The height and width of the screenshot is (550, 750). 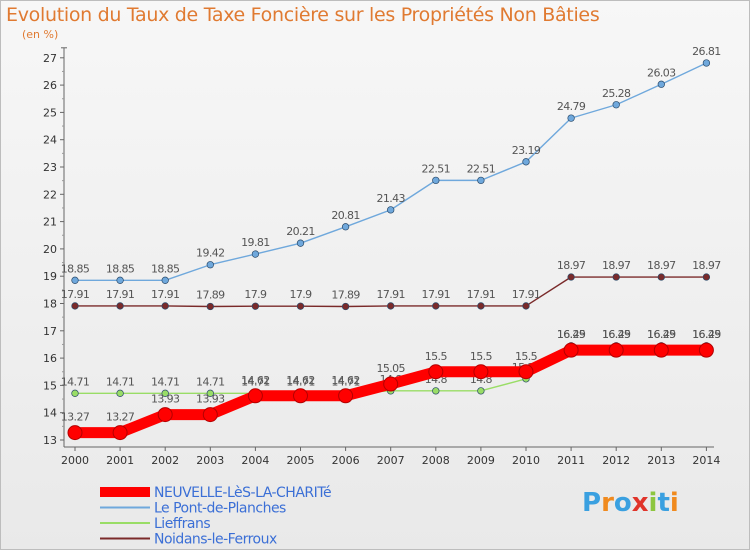 What do you see at coordinates (50, 58) in the screenshot?
I see `y-tick-label: 27` at bounding box center [50, 58].